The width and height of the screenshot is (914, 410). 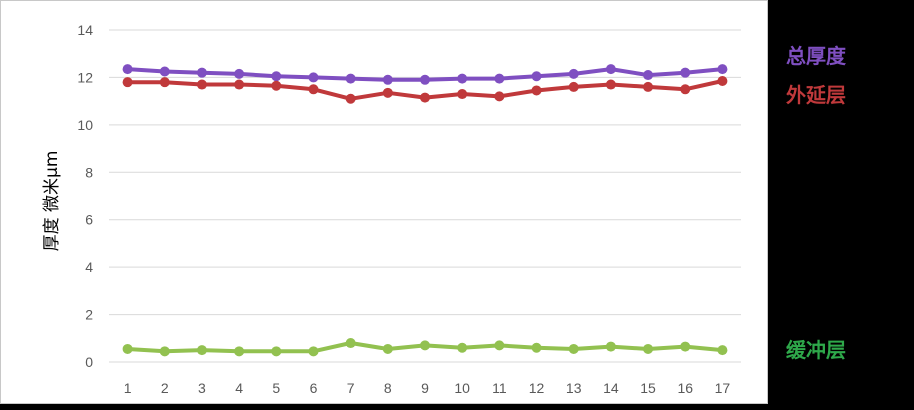 What do you see at coordinates (816, 56) in the screenshot?
I see `legend-total-thickness: 总厚度` at bounding box center [816, 56].